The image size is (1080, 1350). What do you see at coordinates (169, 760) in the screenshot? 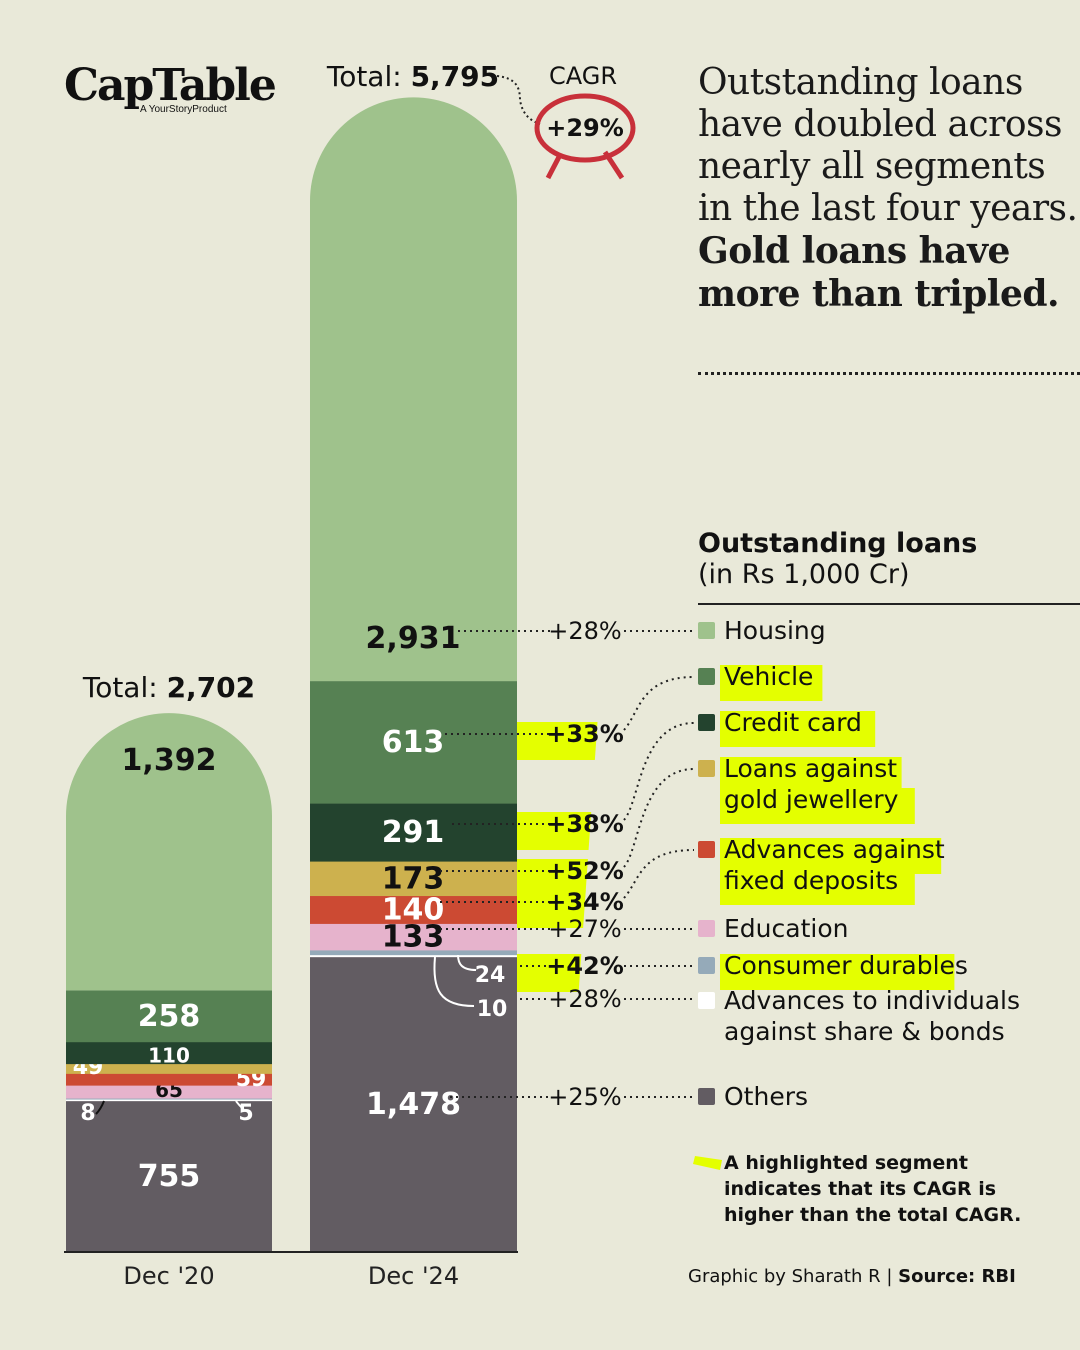
I see `data-label: 1,392` at bounding box center [169, 760].